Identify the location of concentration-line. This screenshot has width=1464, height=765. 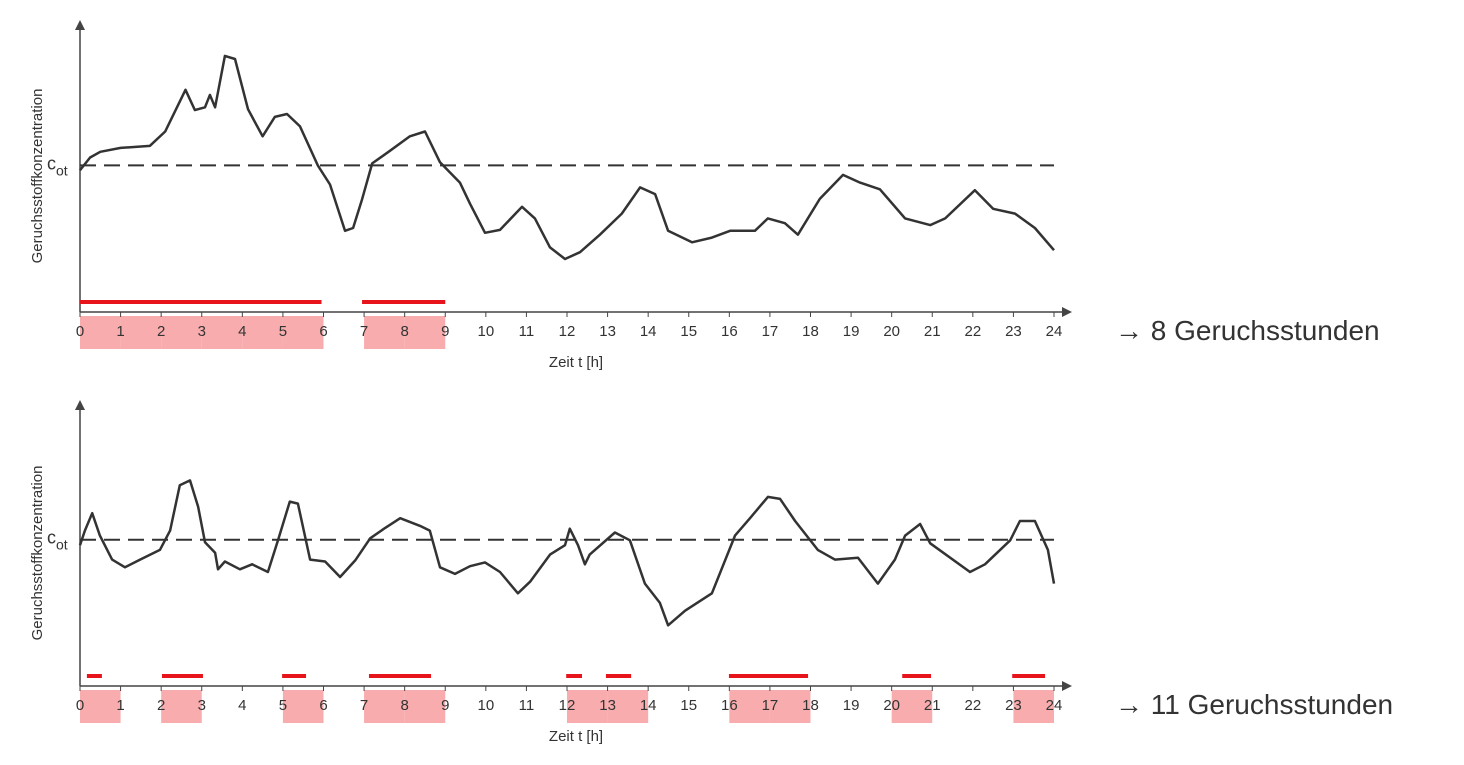
(567, 553).